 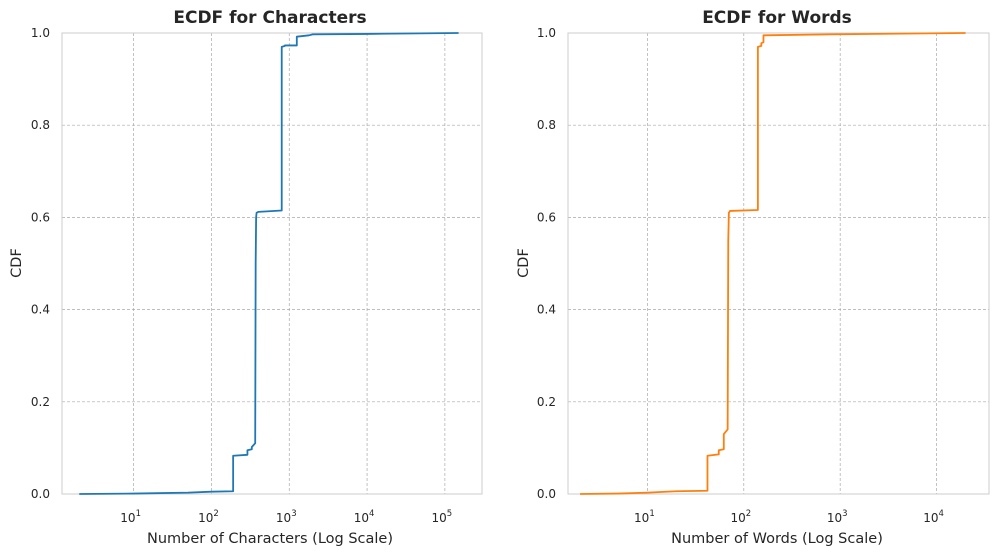 What do you see at coordinates (270, 539) in the screenshot?
I see `x-axis-label: Number of Characters (Log Scale)` at bounding box center [270, 539].